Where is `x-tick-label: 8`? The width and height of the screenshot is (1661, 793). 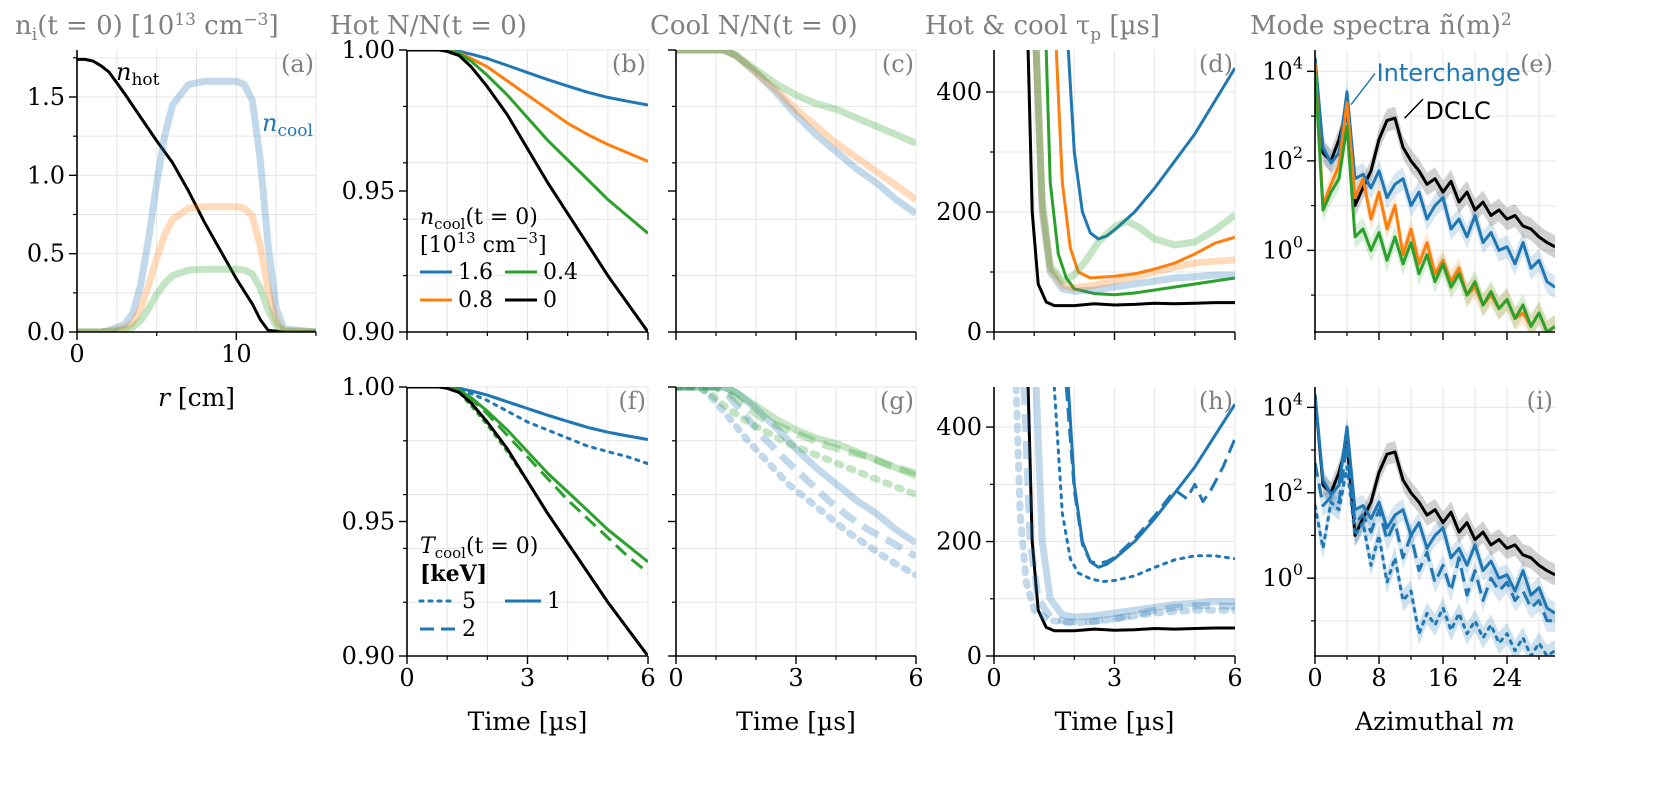
x-tick-label: 8 is located at coordinates (1378, 678).